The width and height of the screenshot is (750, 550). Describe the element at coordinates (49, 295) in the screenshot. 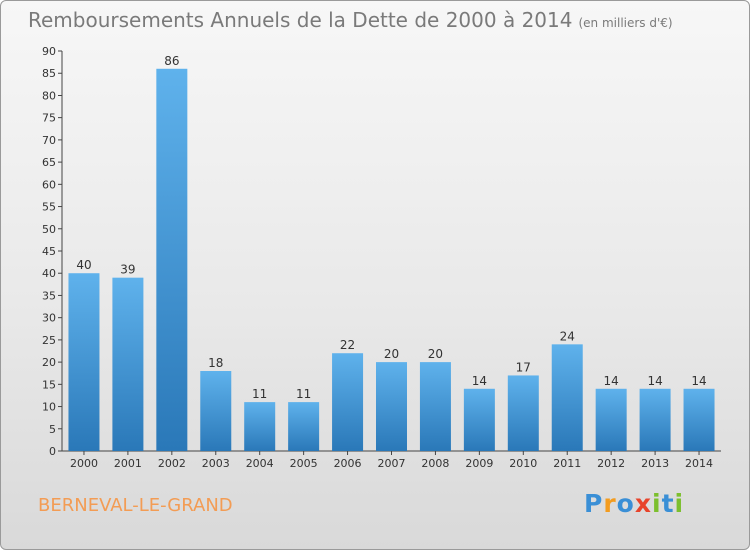

I see `y-tick-label: 35` at that location.